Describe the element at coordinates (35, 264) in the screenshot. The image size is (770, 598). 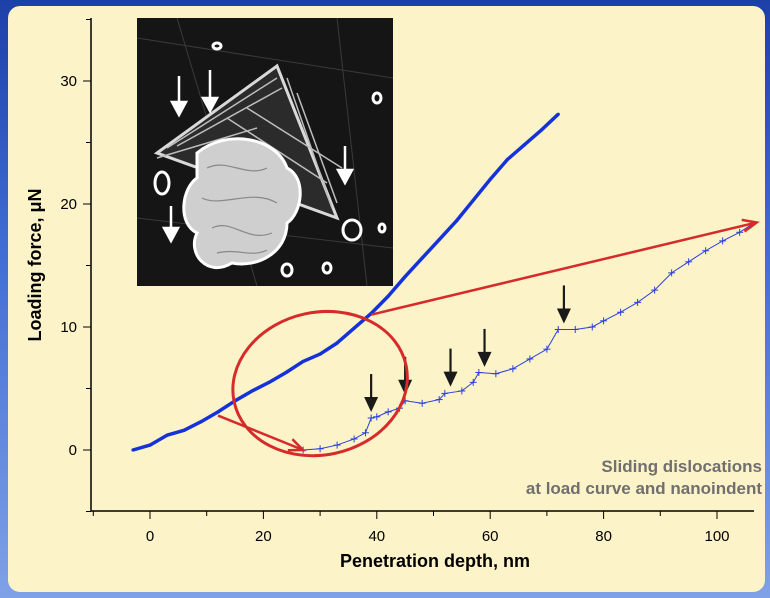
I see `y-axis-title: Loading force, μN` at that location.